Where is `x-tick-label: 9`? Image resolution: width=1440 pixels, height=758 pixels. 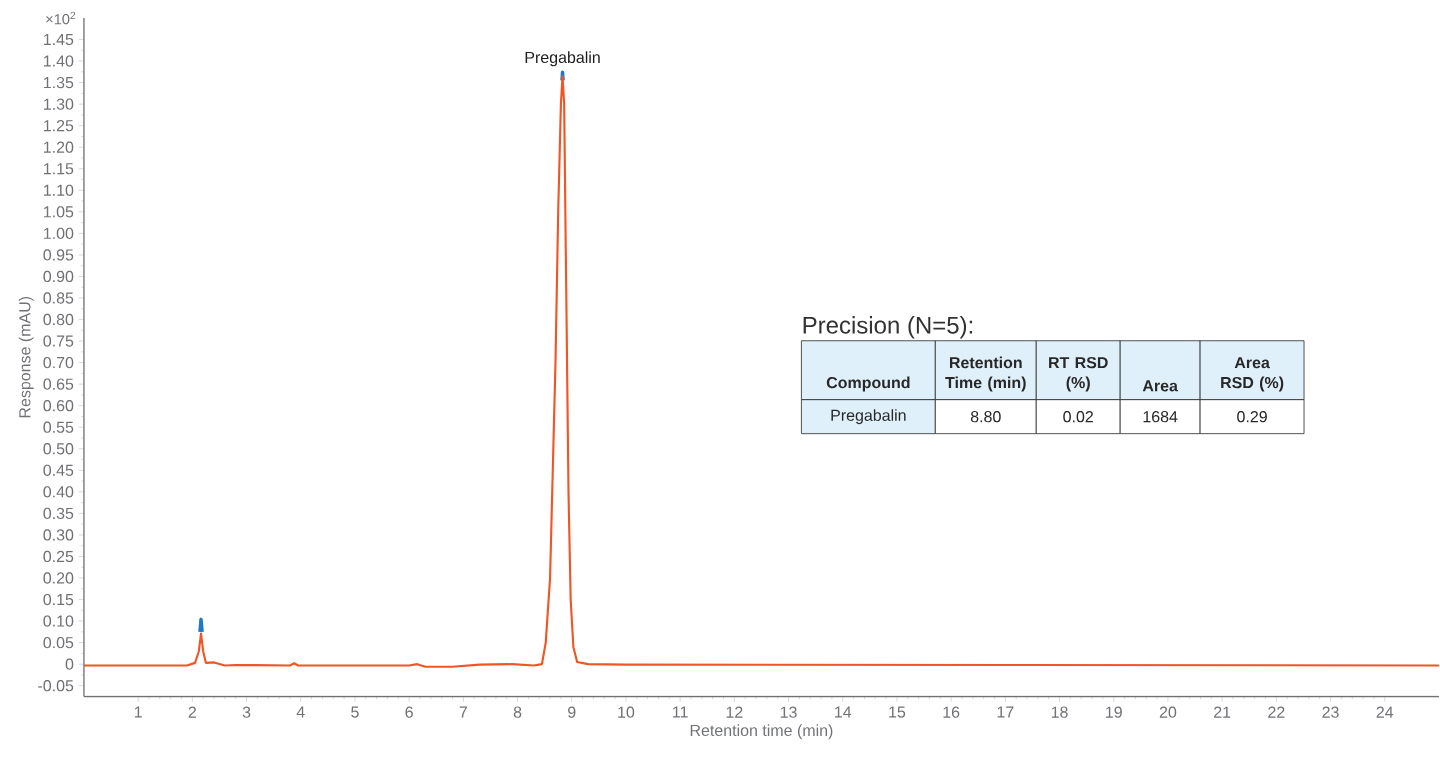 x-tick-label: 9 is located at coordinates (572, 712).